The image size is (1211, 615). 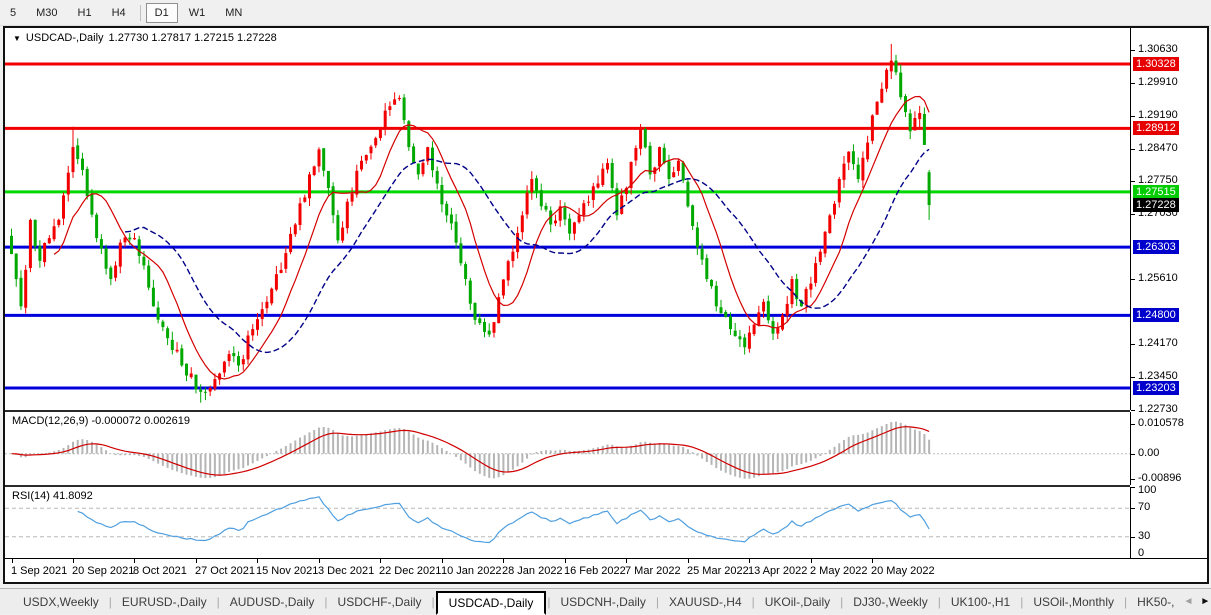 I want to click on date-axis-label: 8 Oct 2021, so click(x=160, y=571).